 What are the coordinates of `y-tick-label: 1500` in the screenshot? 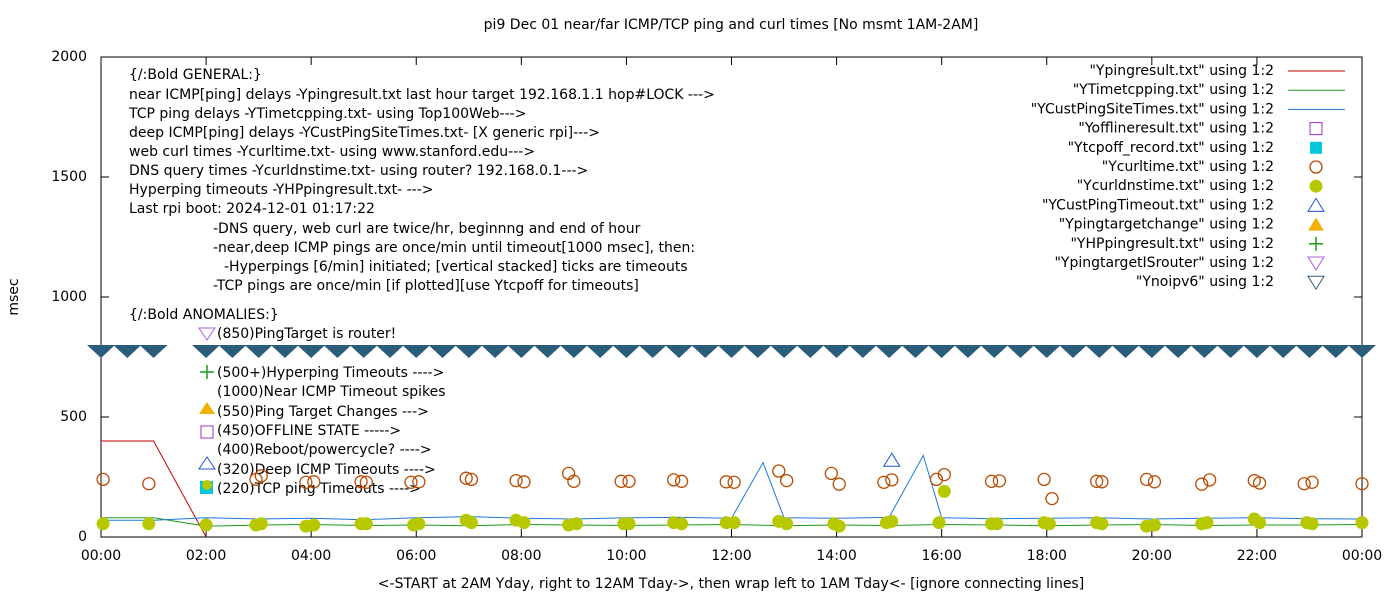 It's located at (69, 177).